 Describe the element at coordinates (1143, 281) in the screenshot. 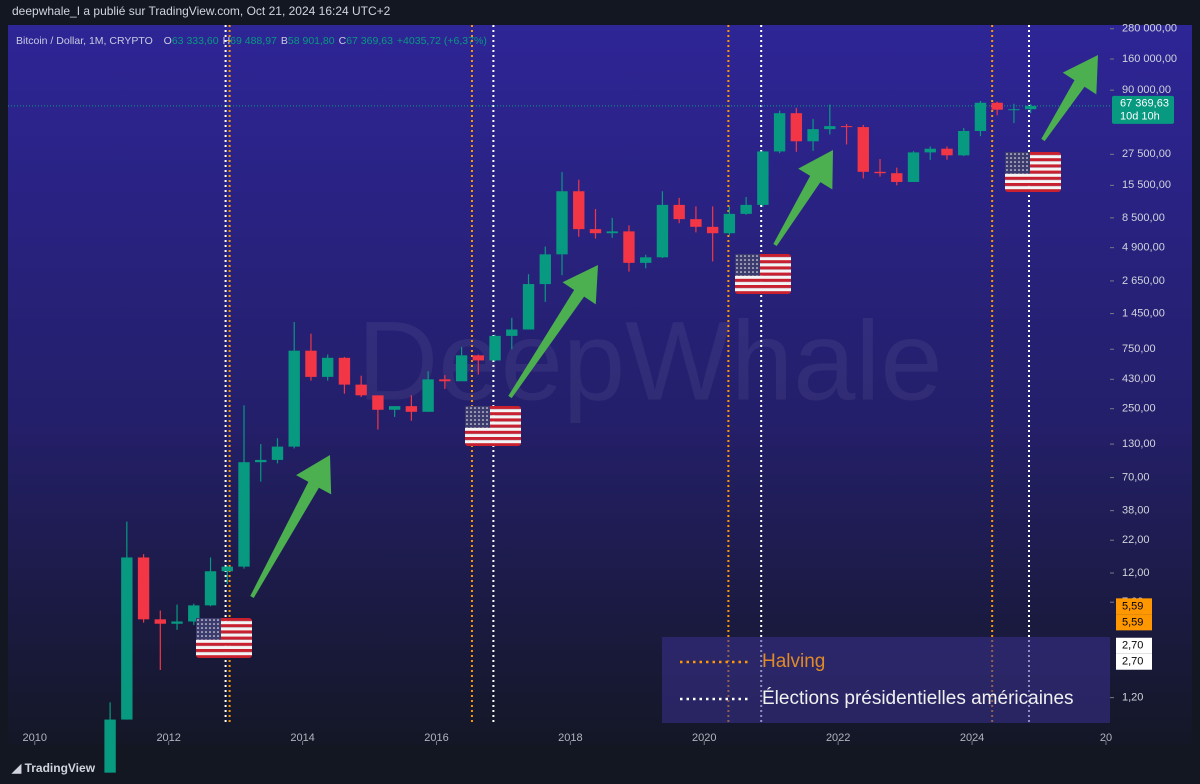

I see `y-tick-label: 2 650,00` at that location.